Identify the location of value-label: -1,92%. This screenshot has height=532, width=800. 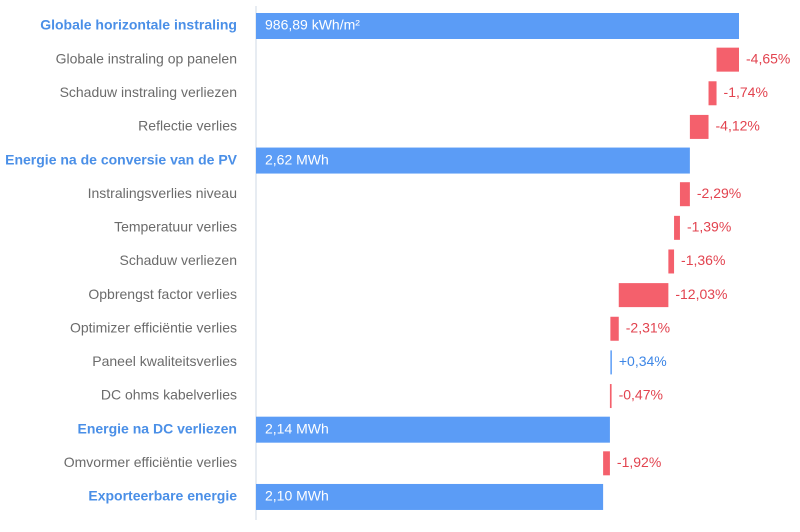
(639, 462).